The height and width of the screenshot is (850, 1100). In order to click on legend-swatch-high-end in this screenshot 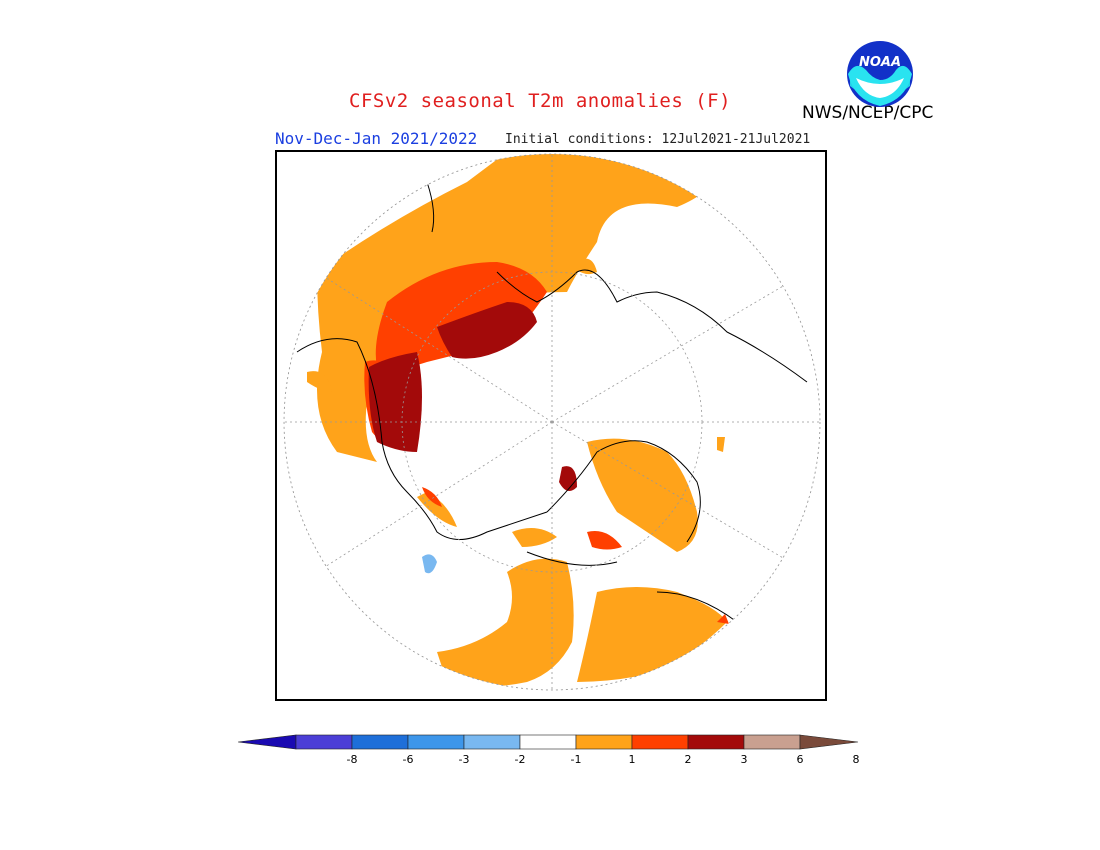, I will do `click(829, 742)`.